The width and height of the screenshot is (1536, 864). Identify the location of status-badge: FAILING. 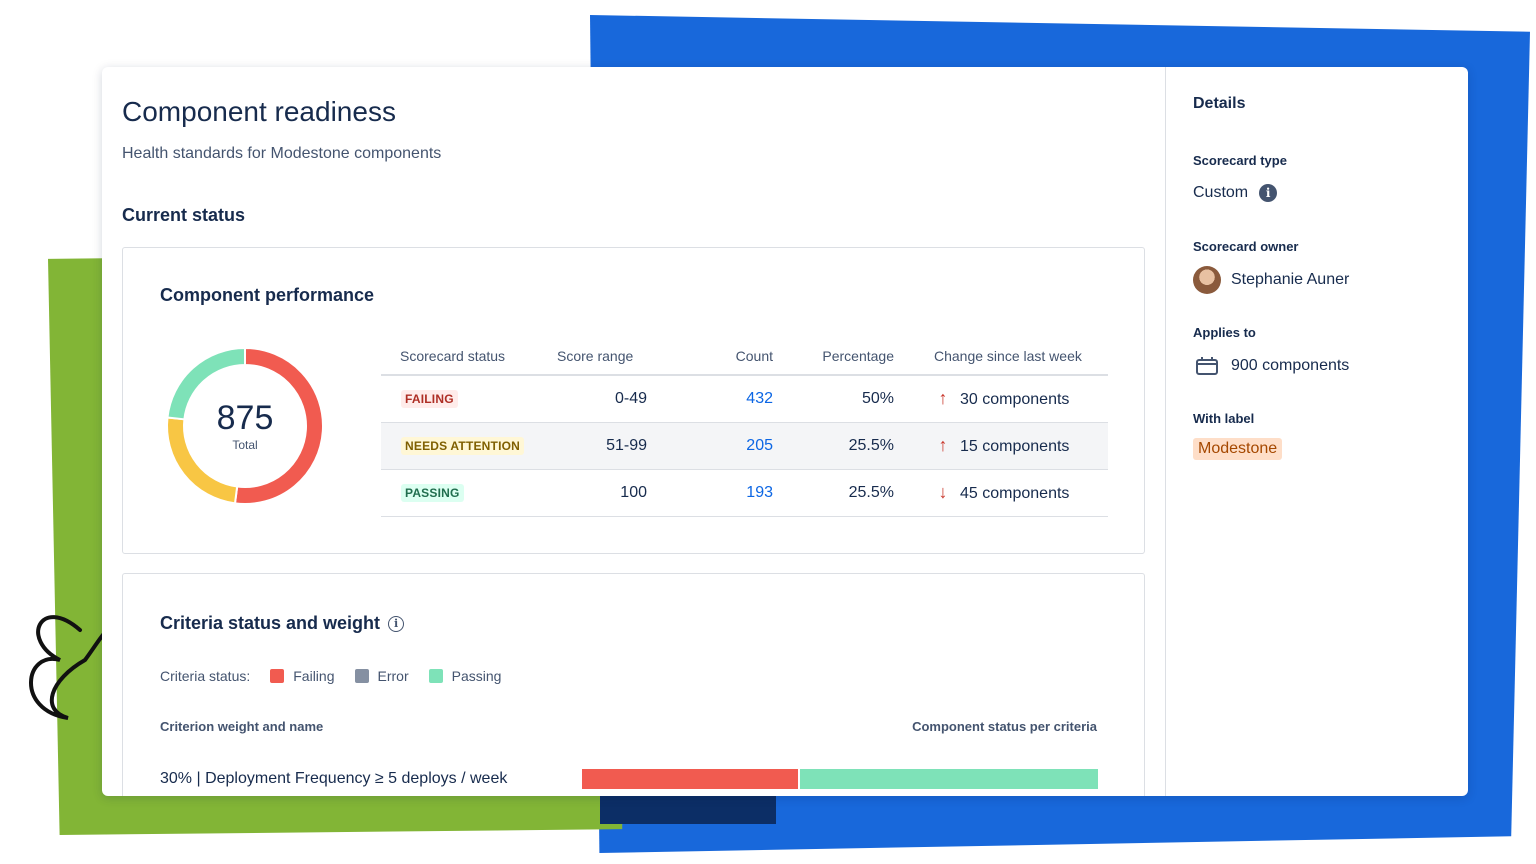
(429, 398).